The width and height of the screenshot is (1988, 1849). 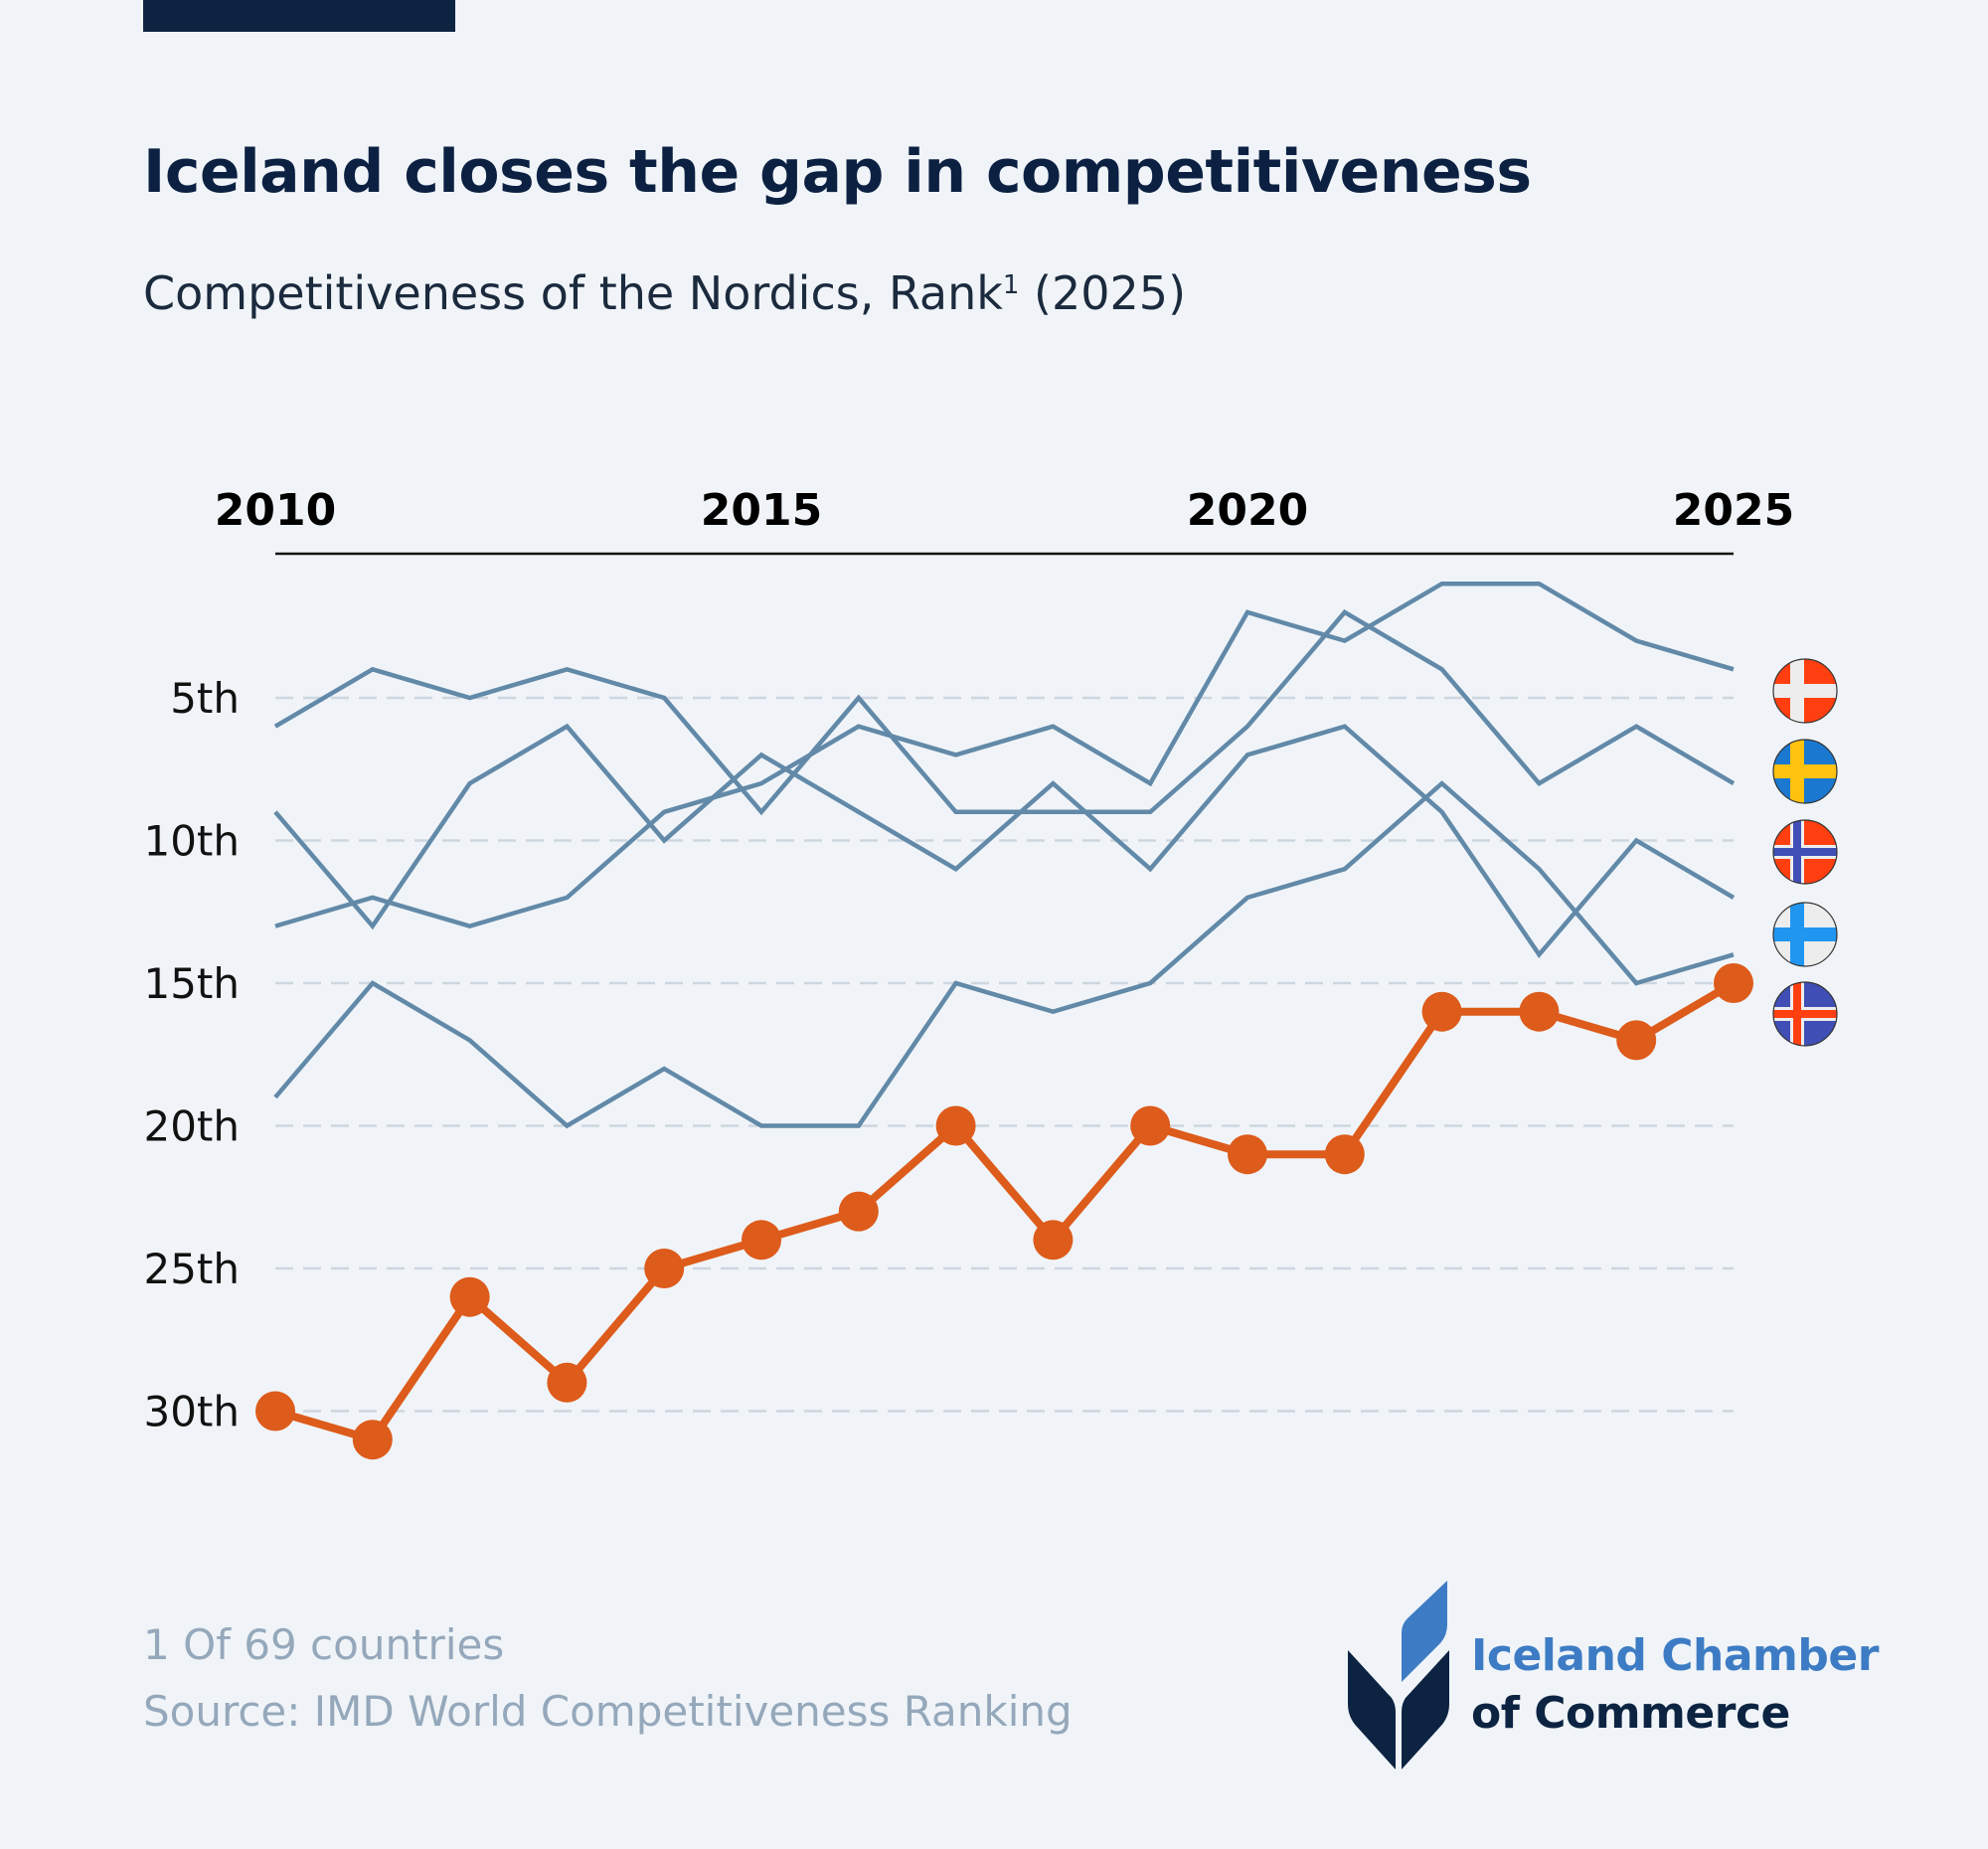 What do you see at coordinates (1539, 1012) in the screenshot?
I see `data-point-iceland-2023` at bounding box center [1539, 1012].